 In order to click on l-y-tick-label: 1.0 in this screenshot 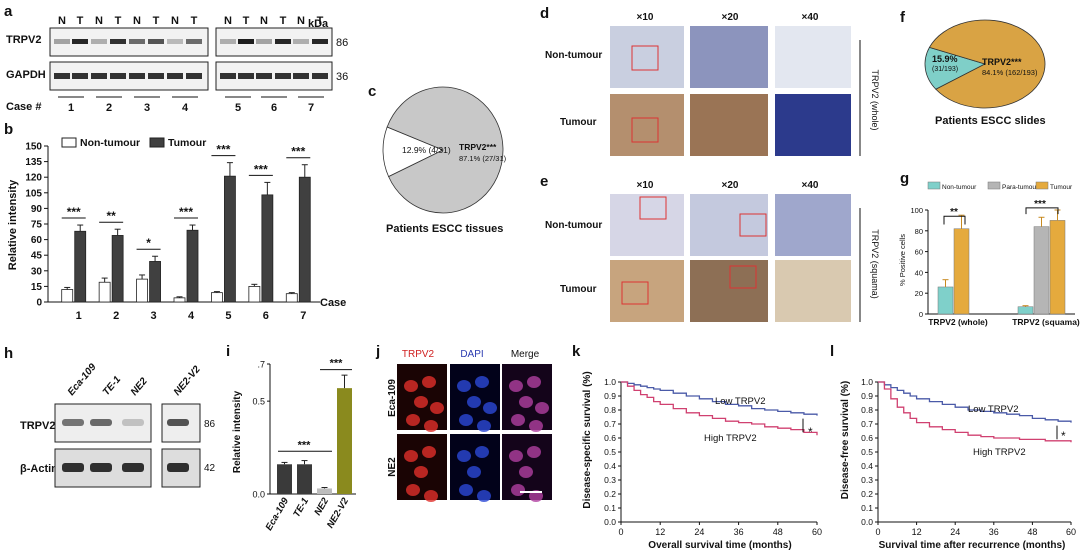, I will do `click(867, 382)`.